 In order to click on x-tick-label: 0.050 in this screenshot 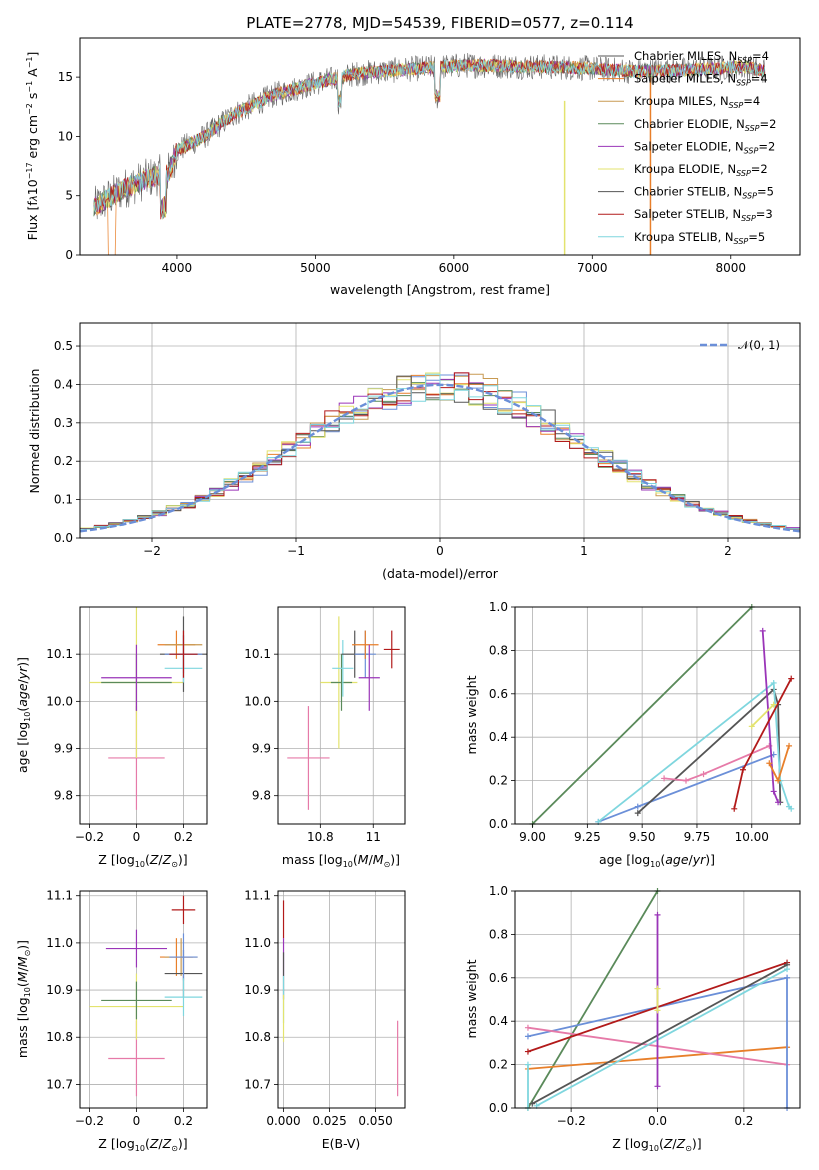, I will do `click(375, 1121)`.